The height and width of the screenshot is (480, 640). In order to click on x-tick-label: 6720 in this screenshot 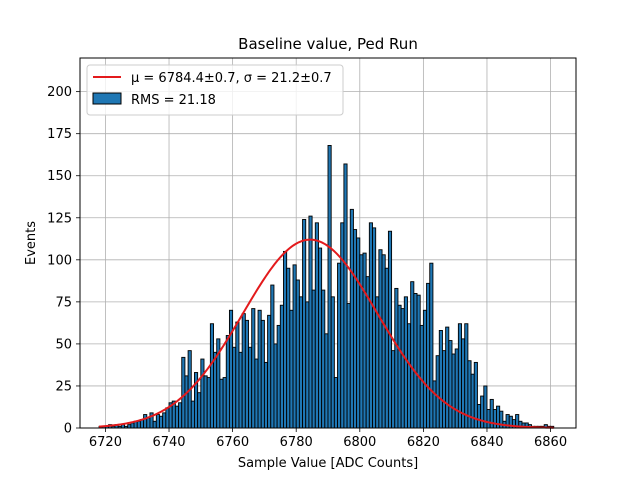, I will do `click(105, 442)`.